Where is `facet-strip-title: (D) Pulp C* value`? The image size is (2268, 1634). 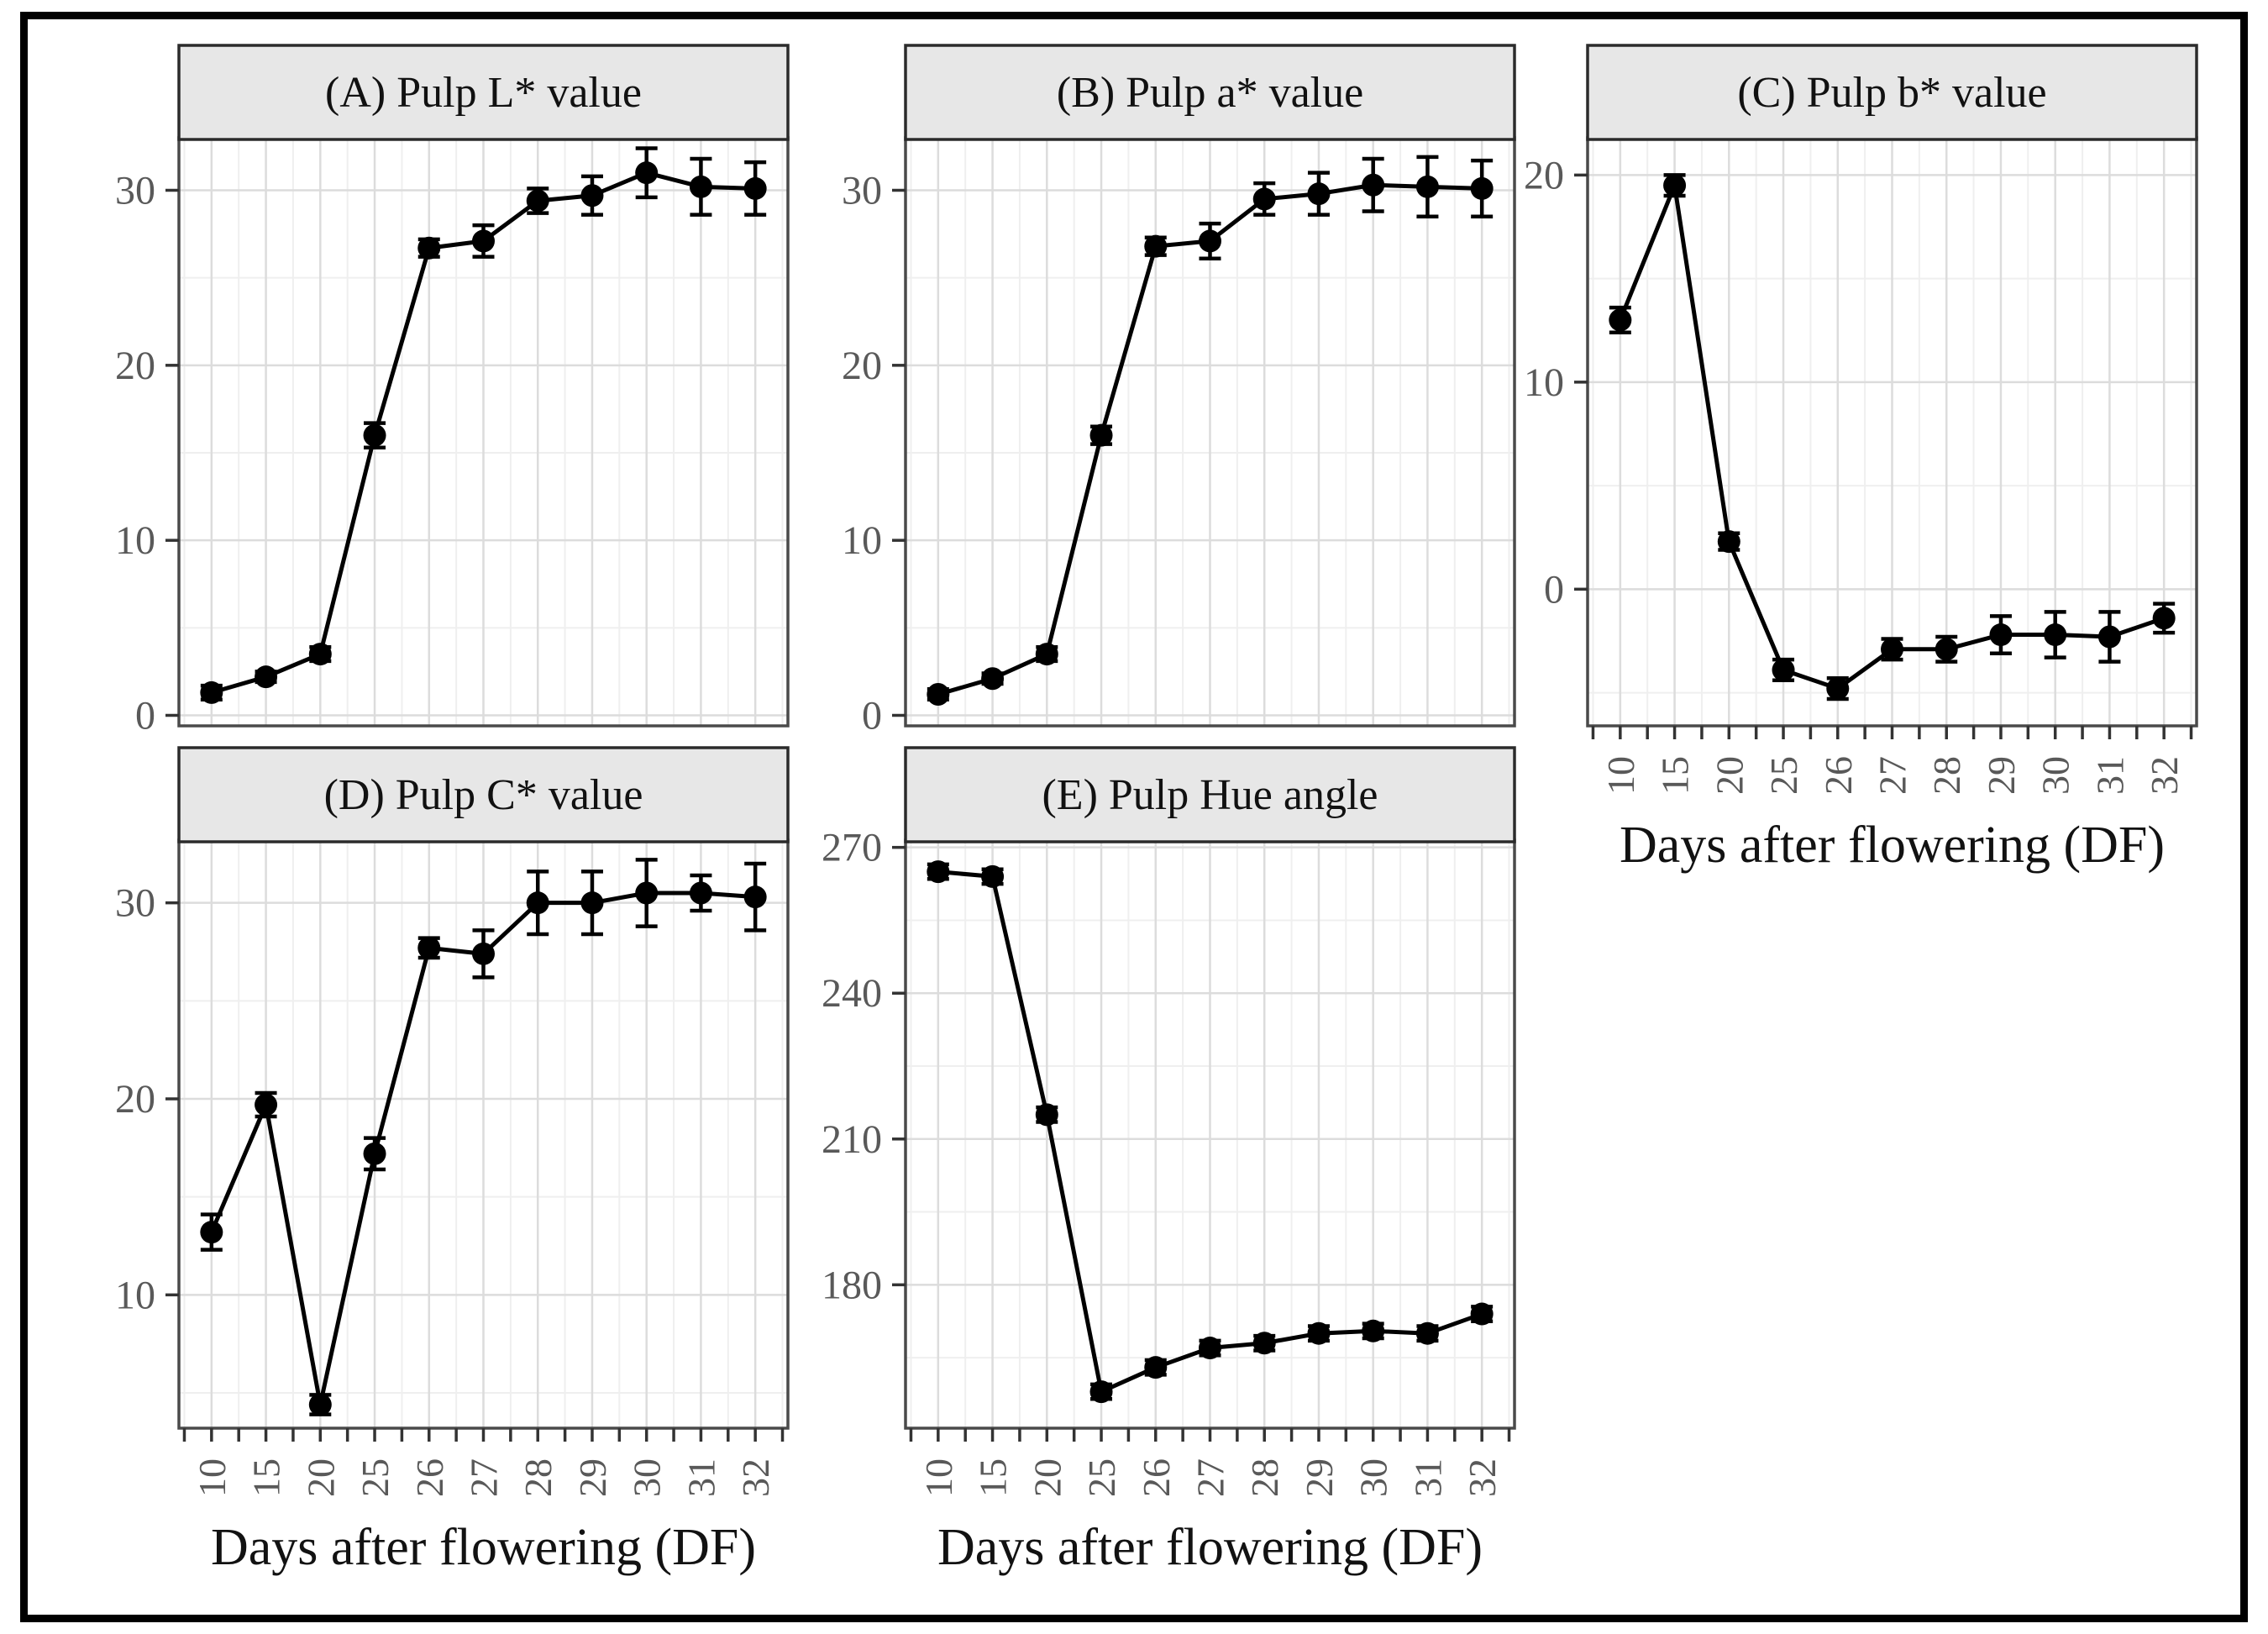
facet-strip-title: (D) Pulp C* value is located at coordinates (483, 795).